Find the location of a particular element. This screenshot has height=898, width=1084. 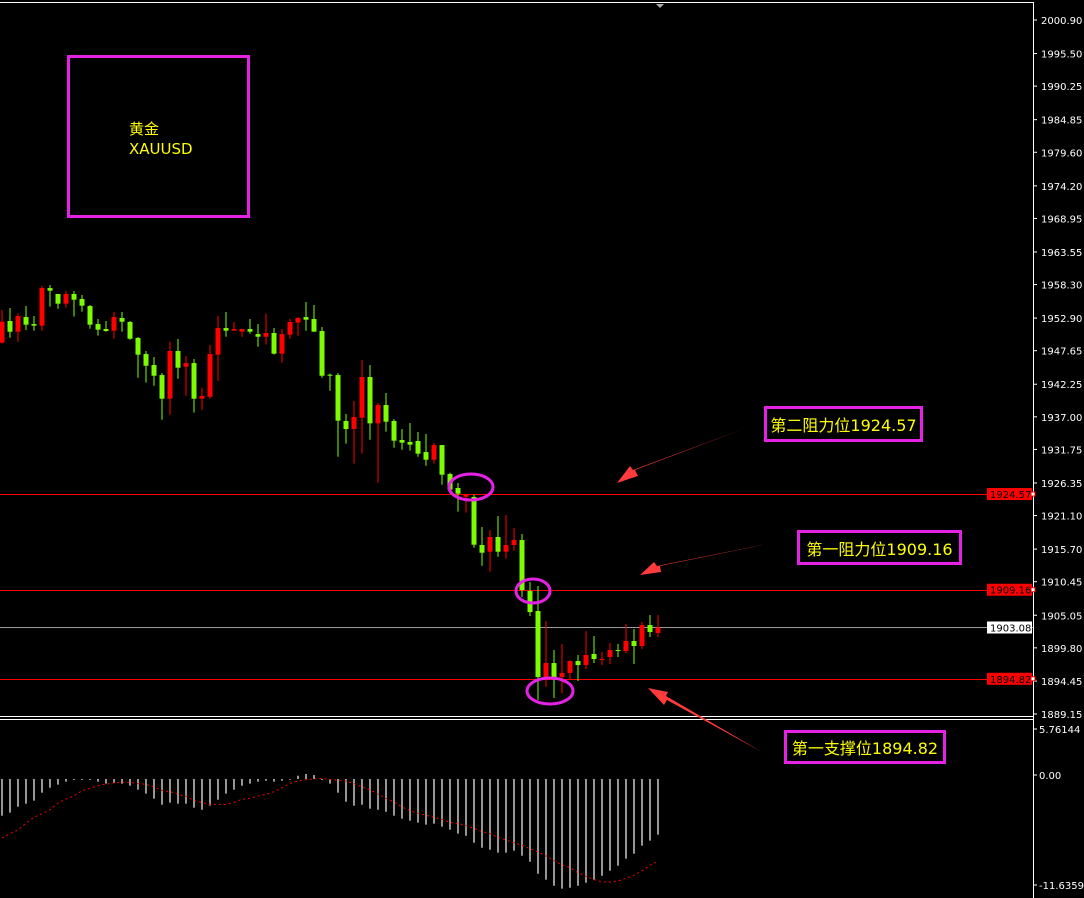

price-tick-label: 1963.55 is located at coordinates (1061, 253).